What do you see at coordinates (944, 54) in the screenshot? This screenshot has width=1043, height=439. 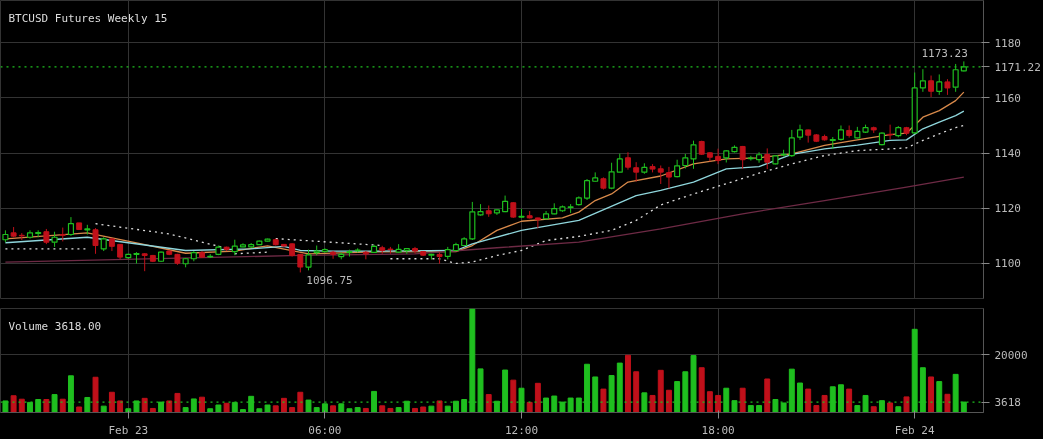 I see `annotation: 1173.23` at bounding box center [944, 54].